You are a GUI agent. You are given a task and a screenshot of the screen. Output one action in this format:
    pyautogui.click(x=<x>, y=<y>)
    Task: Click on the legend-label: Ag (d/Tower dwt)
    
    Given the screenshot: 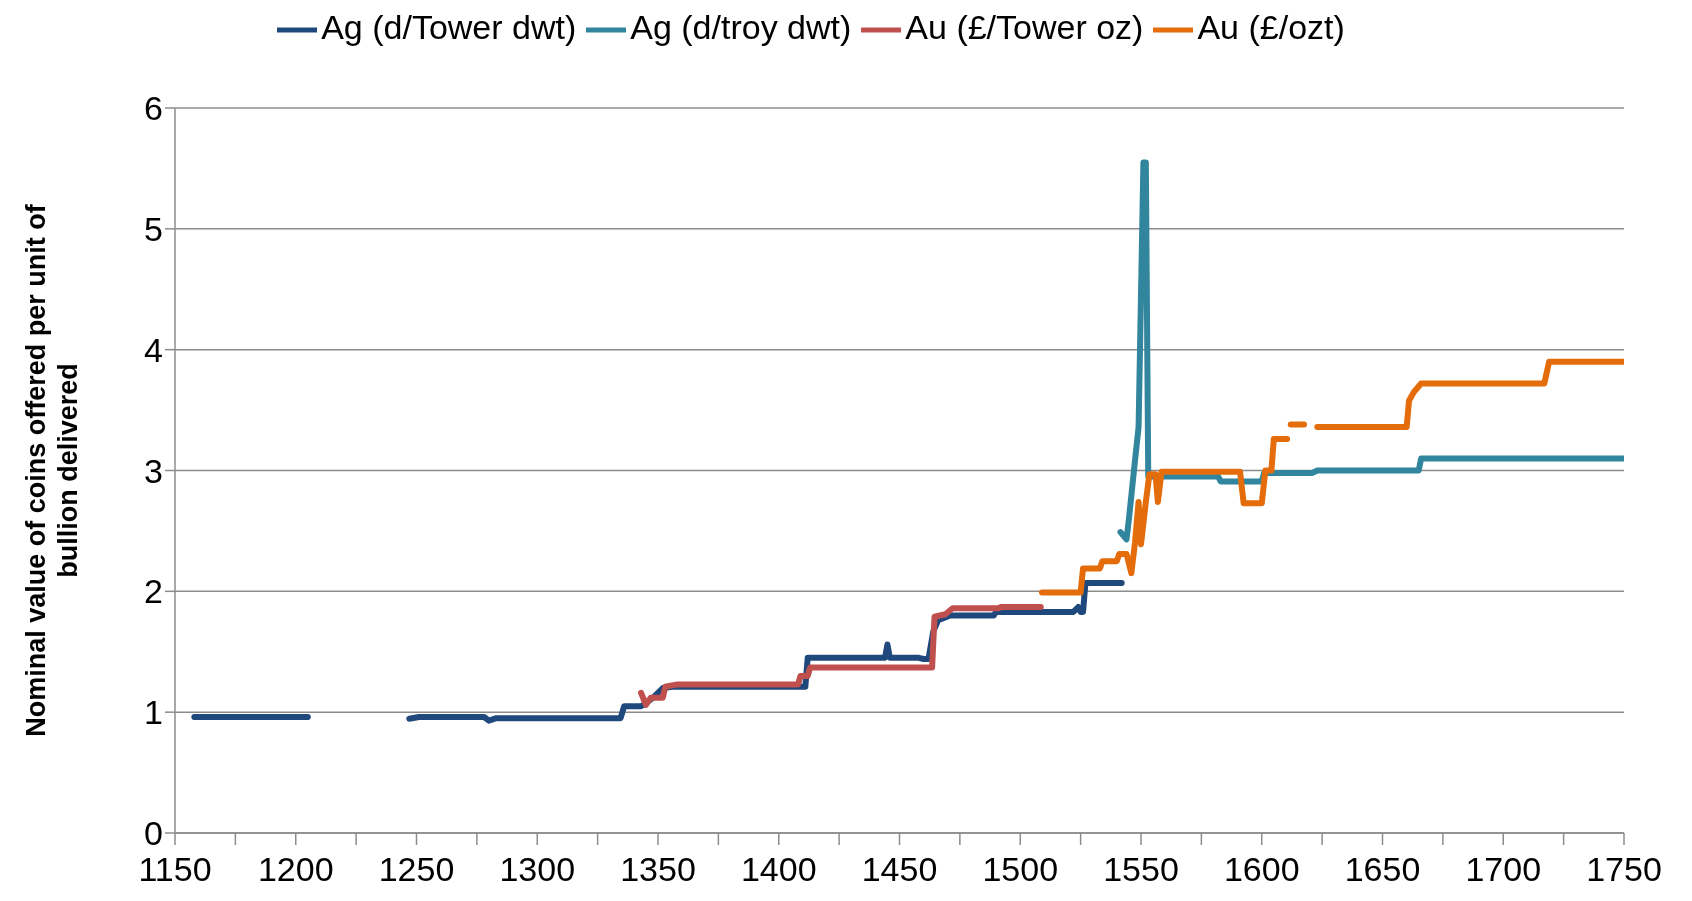 What is the action you would take?
    pyautogui.click(x=449, y=27)
    